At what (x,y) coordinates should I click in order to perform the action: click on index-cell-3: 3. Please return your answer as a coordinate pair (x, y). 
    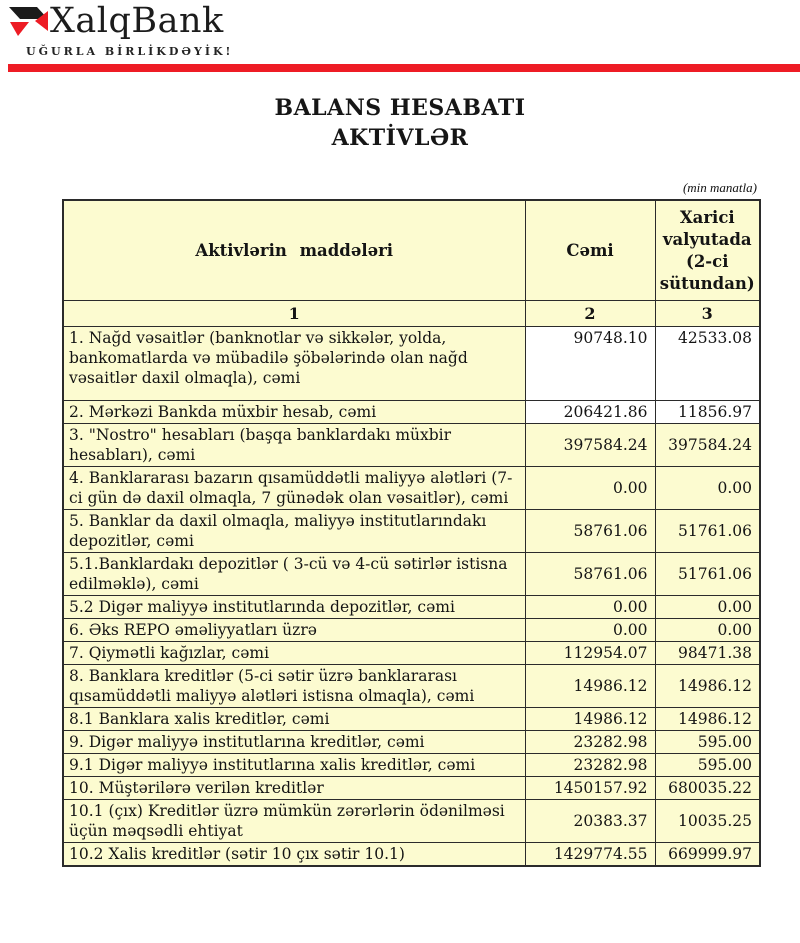
    Looking at the image, I should click on (707, 313).